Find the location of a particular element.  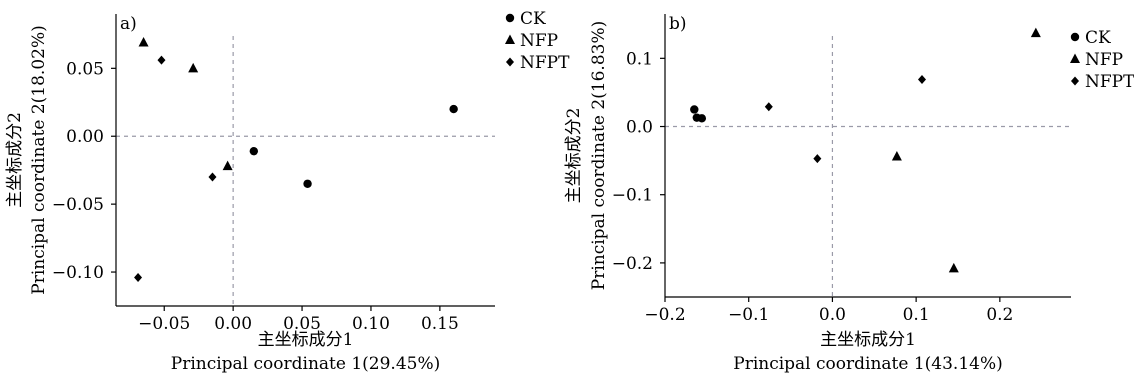

y-axis-title: Principal coordinate 2(18.02%) is located at coordinates (39, 160).